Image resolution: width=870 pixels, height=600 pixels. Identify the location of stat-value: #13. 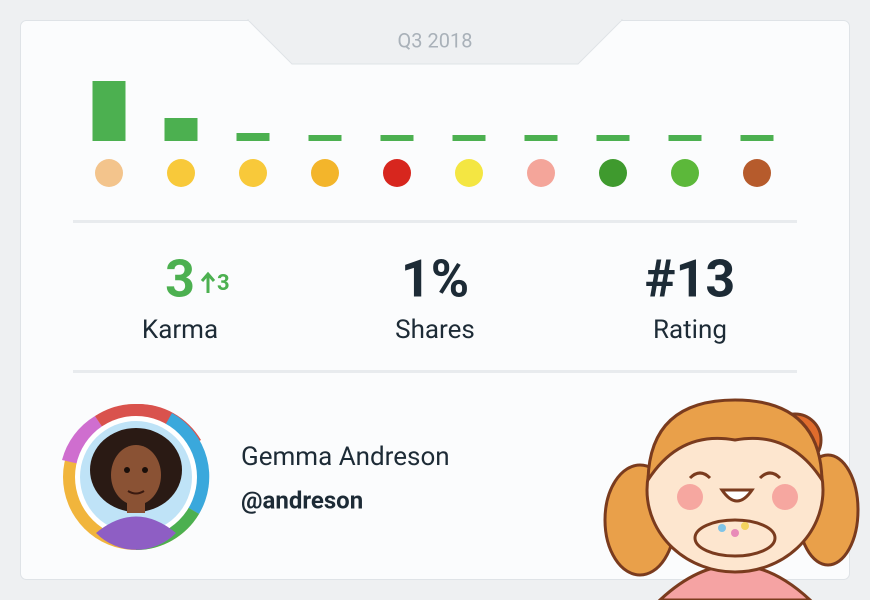
(690, 279).